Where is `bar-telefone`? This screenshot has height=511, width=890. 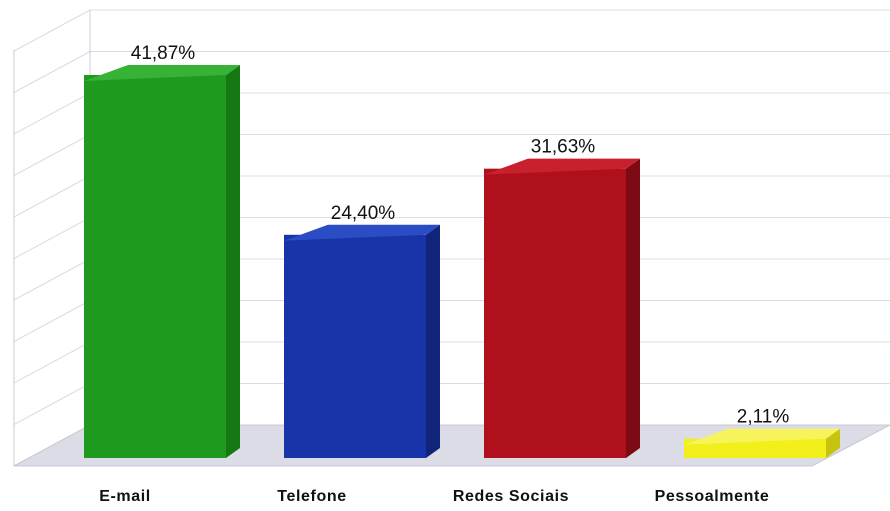
bar-telefone is located at coordinates (362, 341).